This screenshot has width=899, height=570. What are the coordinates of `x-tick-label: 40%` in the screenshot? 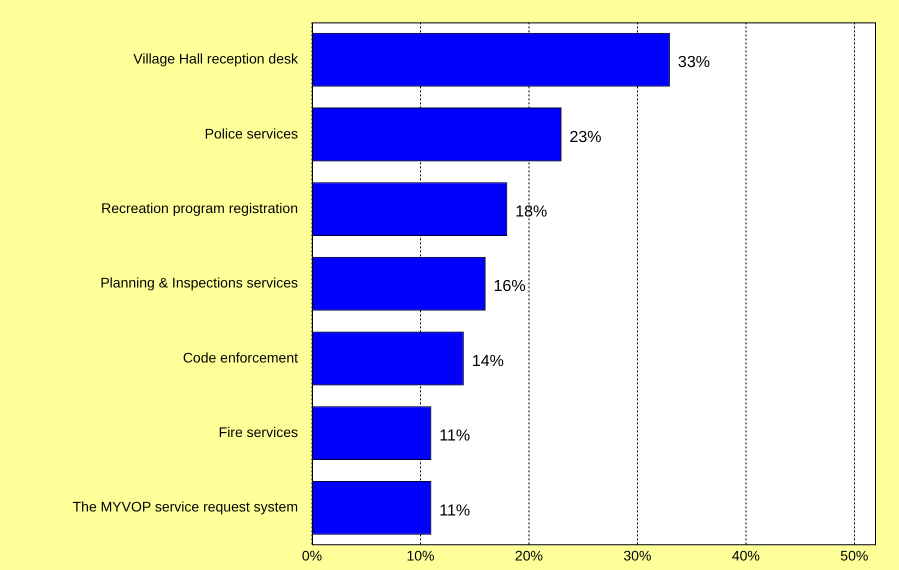 It's located at (746, 555).